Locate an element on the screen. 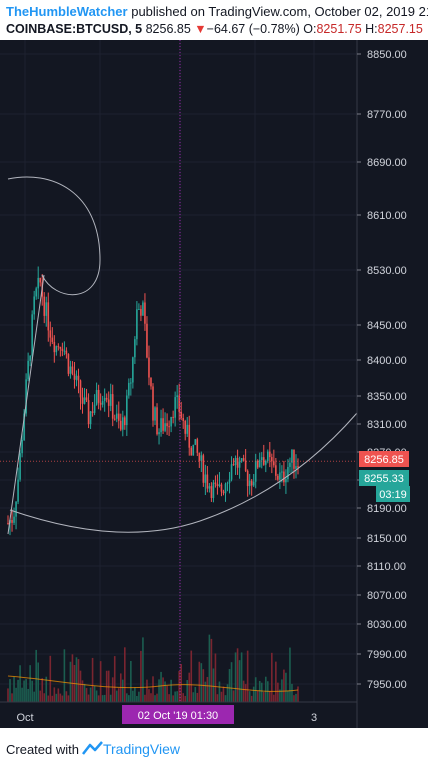 The height and width of the screenshot is (767, 428). time-axis: Oct 3 02 Oct '19 01:30 is located at coordinates (178, 712).